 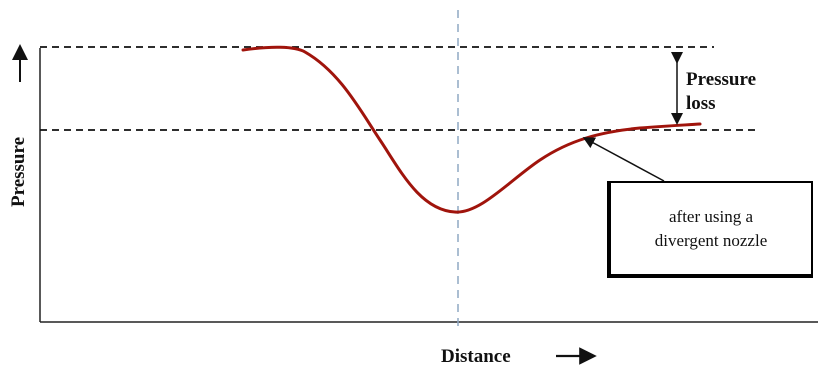 I want to click on callout-box: after using a divergent nozzle, so click(x=710, y=229).